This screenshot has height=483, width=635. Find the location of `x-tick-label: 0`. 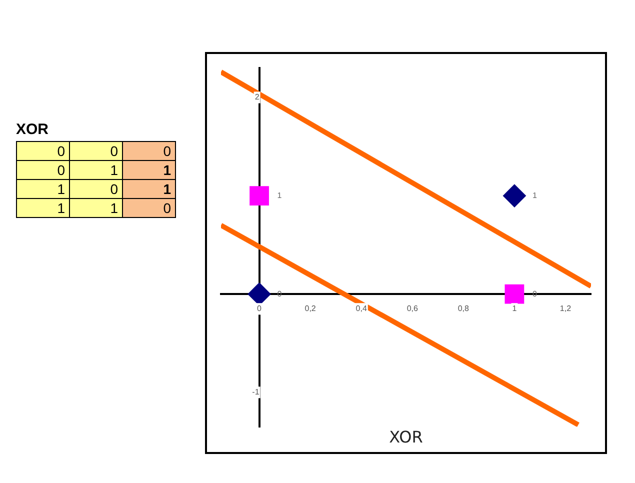

x-tick-label: 0 is located at coordinates (259, 309).